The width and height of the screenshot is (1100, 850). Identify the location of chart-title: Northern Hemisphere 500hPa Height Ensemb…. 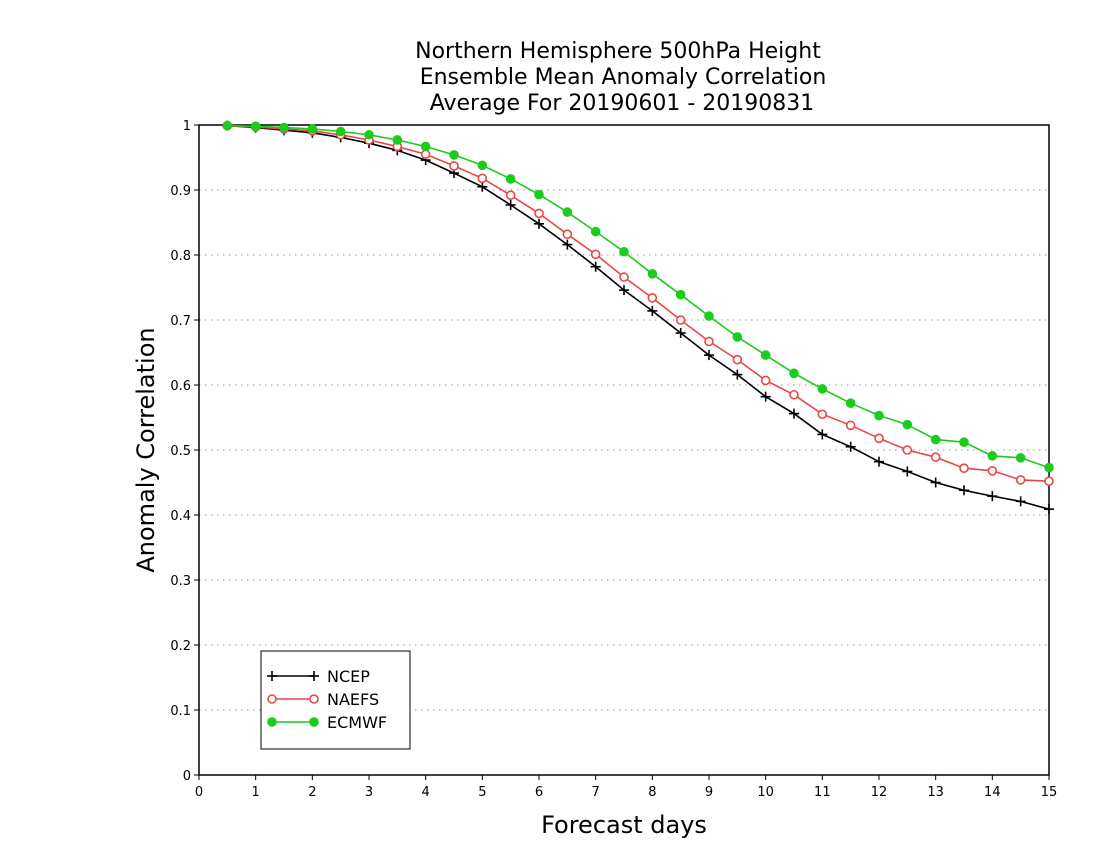
(620, 77).